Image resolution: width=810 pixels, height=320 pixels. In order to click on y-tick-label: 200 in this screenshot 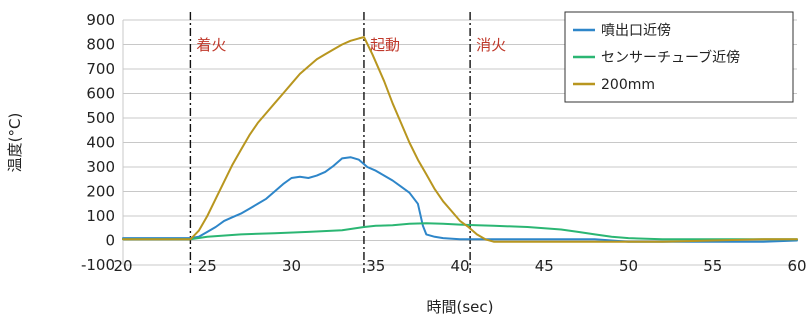, I will do `click(100, 192)`.